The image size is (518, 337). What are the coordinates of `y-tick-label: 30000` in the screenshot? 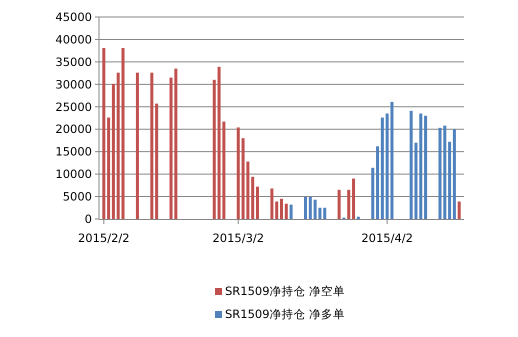 It's located at (73, 84).